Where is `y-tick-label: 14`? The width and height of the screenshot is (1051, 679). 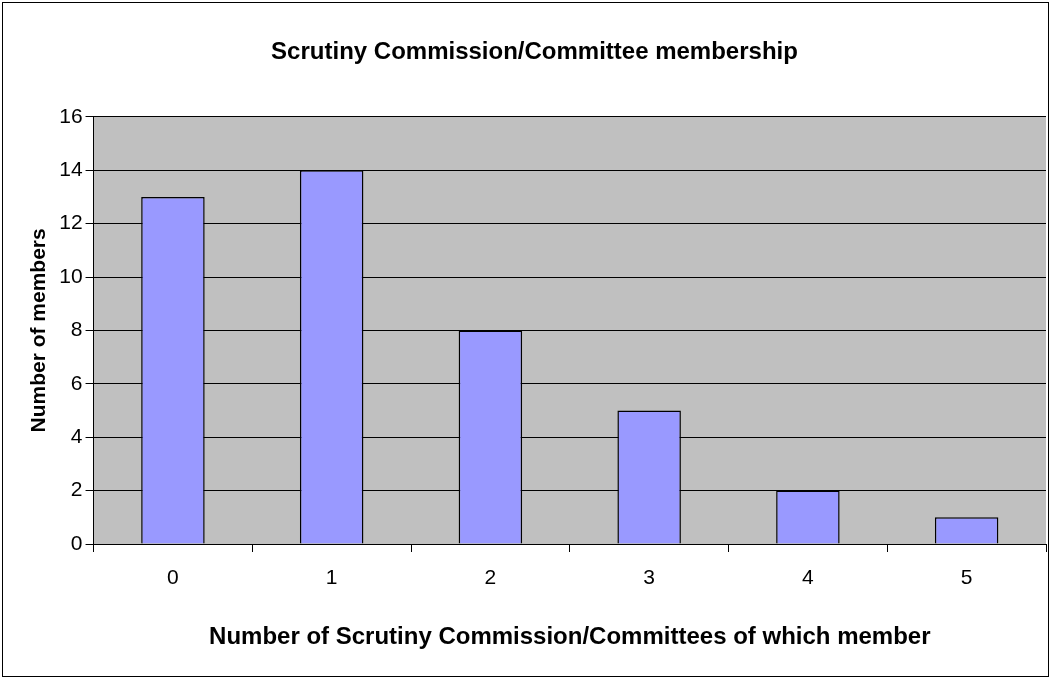 y-tick-label: 14 is located at coordinates (71, 168).